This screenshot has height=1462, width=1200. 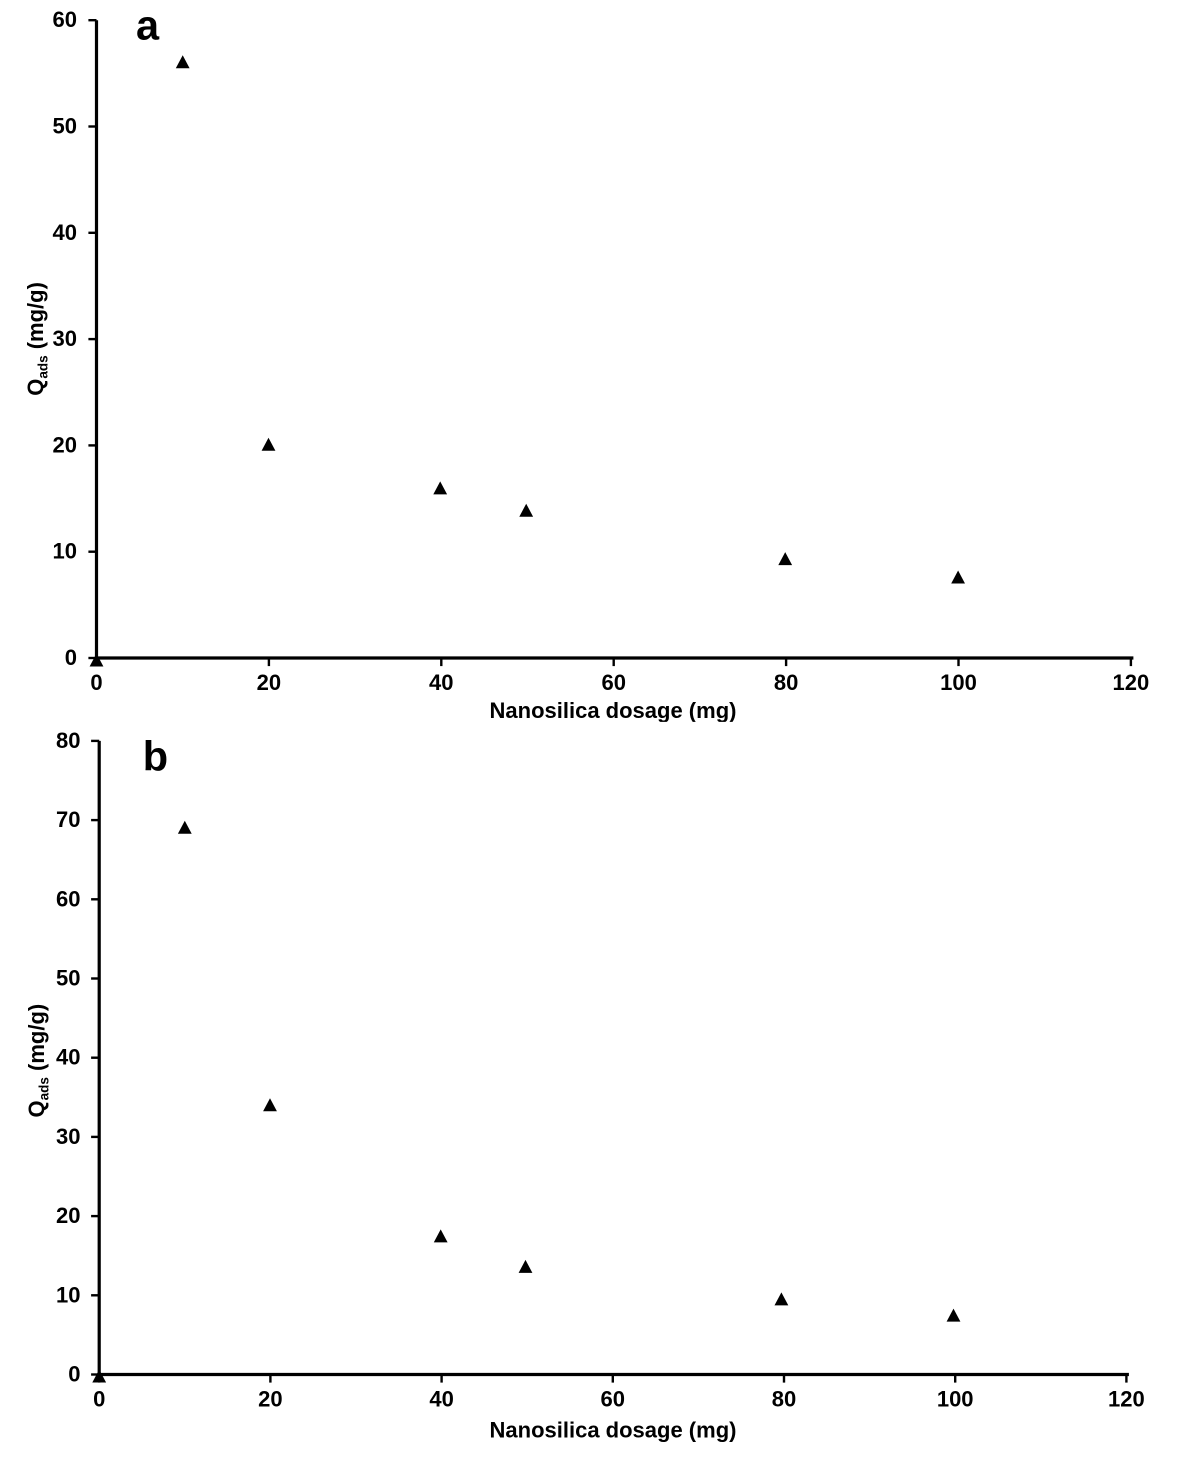 What do you see at coordinates (68, 819) in the screenshot?
I see `svg-text: 70` at bounding box center [68, 819].